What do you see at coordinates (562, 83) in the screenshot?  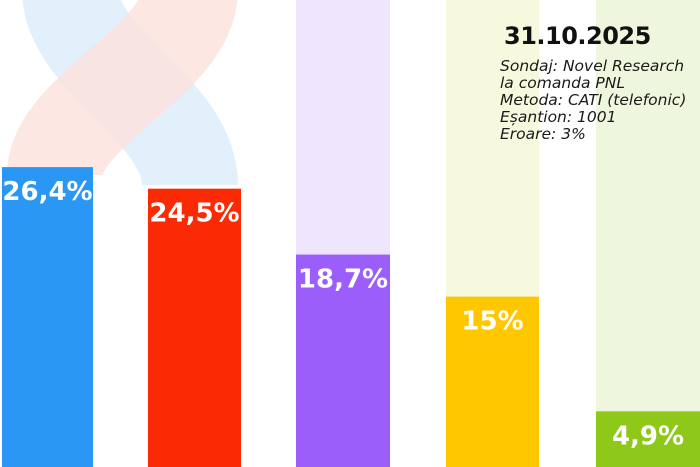 I see `info-line-client: la comanda PNL` at bounding box center [562, 83].